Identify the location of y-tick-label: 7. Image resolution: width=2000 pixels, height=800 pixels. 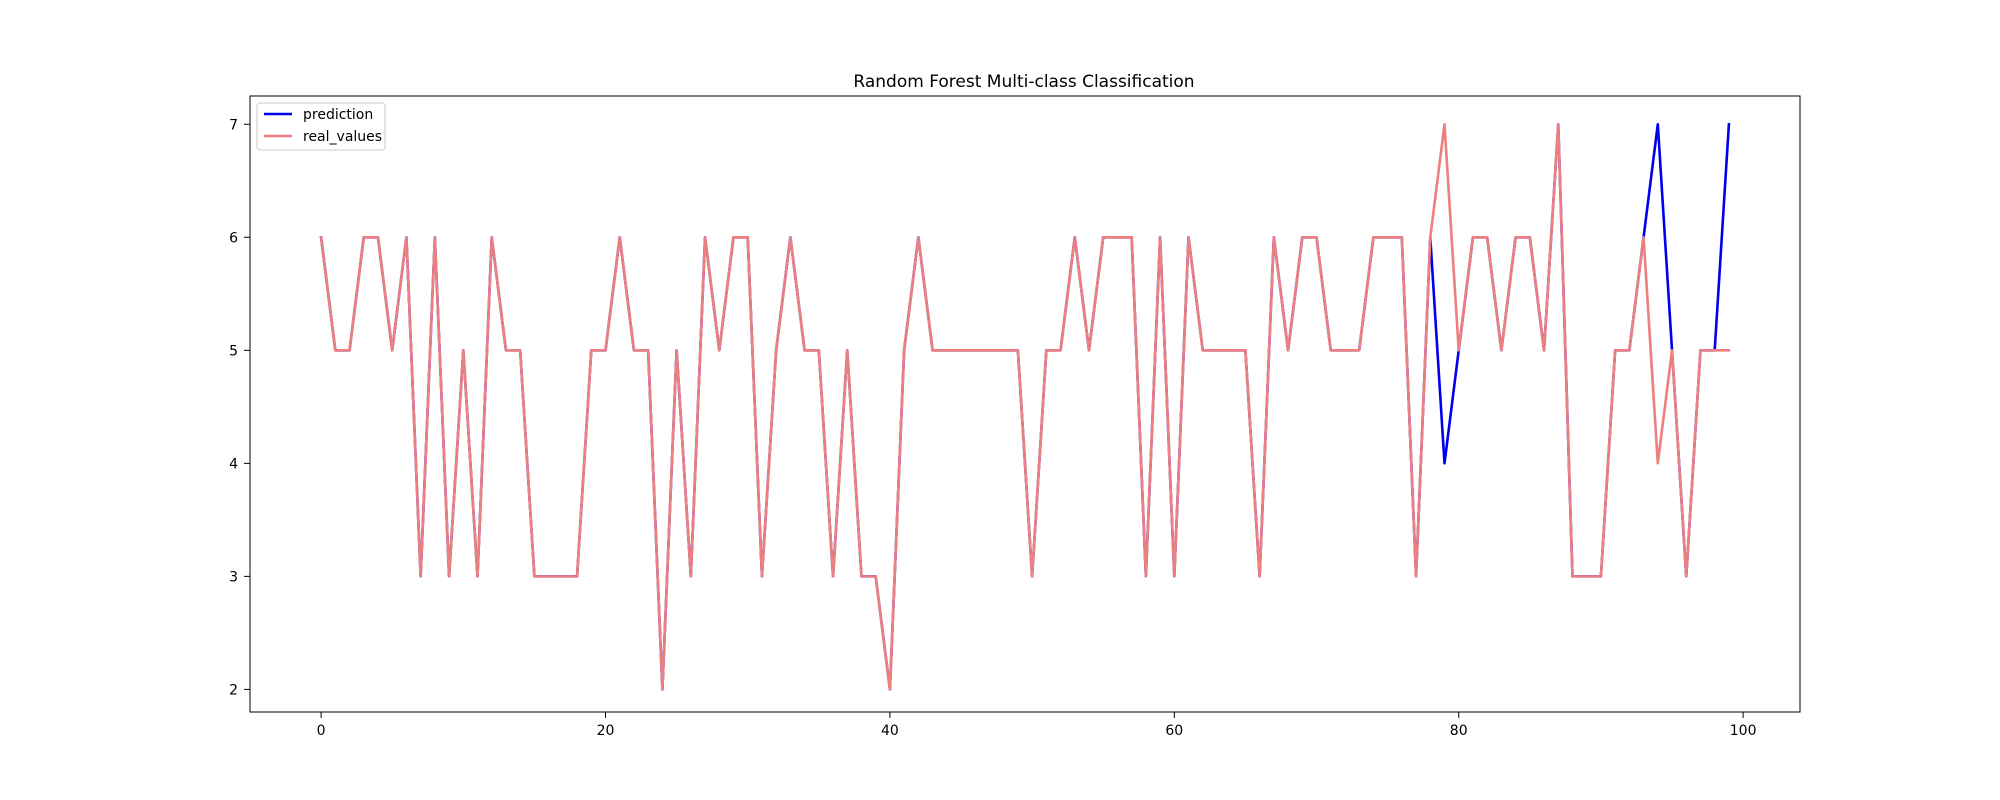
(233, 125).